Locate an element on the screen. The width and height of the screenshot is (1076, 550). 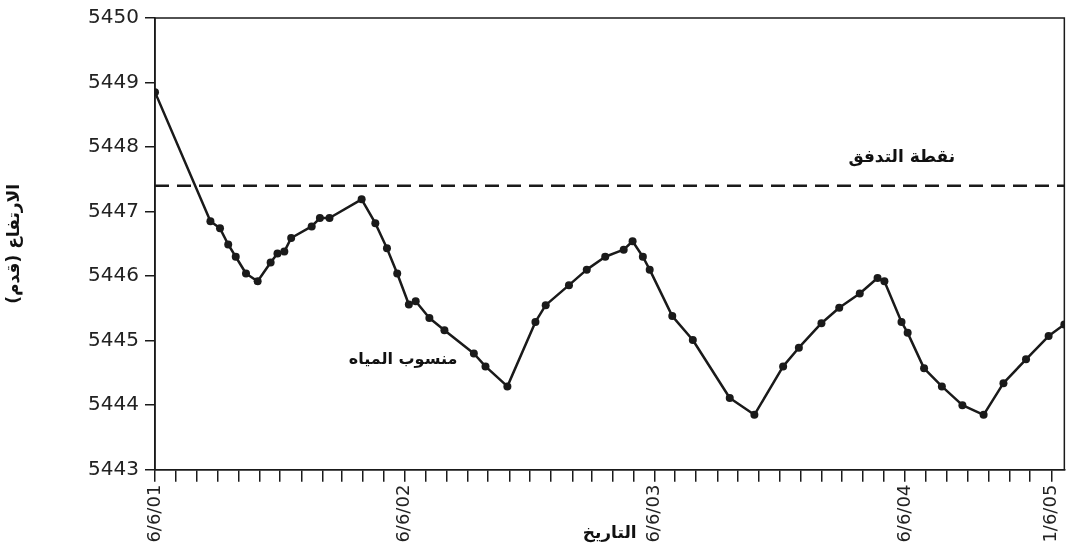
y-tick-label: 5443 is located at coordinates (113, 467).